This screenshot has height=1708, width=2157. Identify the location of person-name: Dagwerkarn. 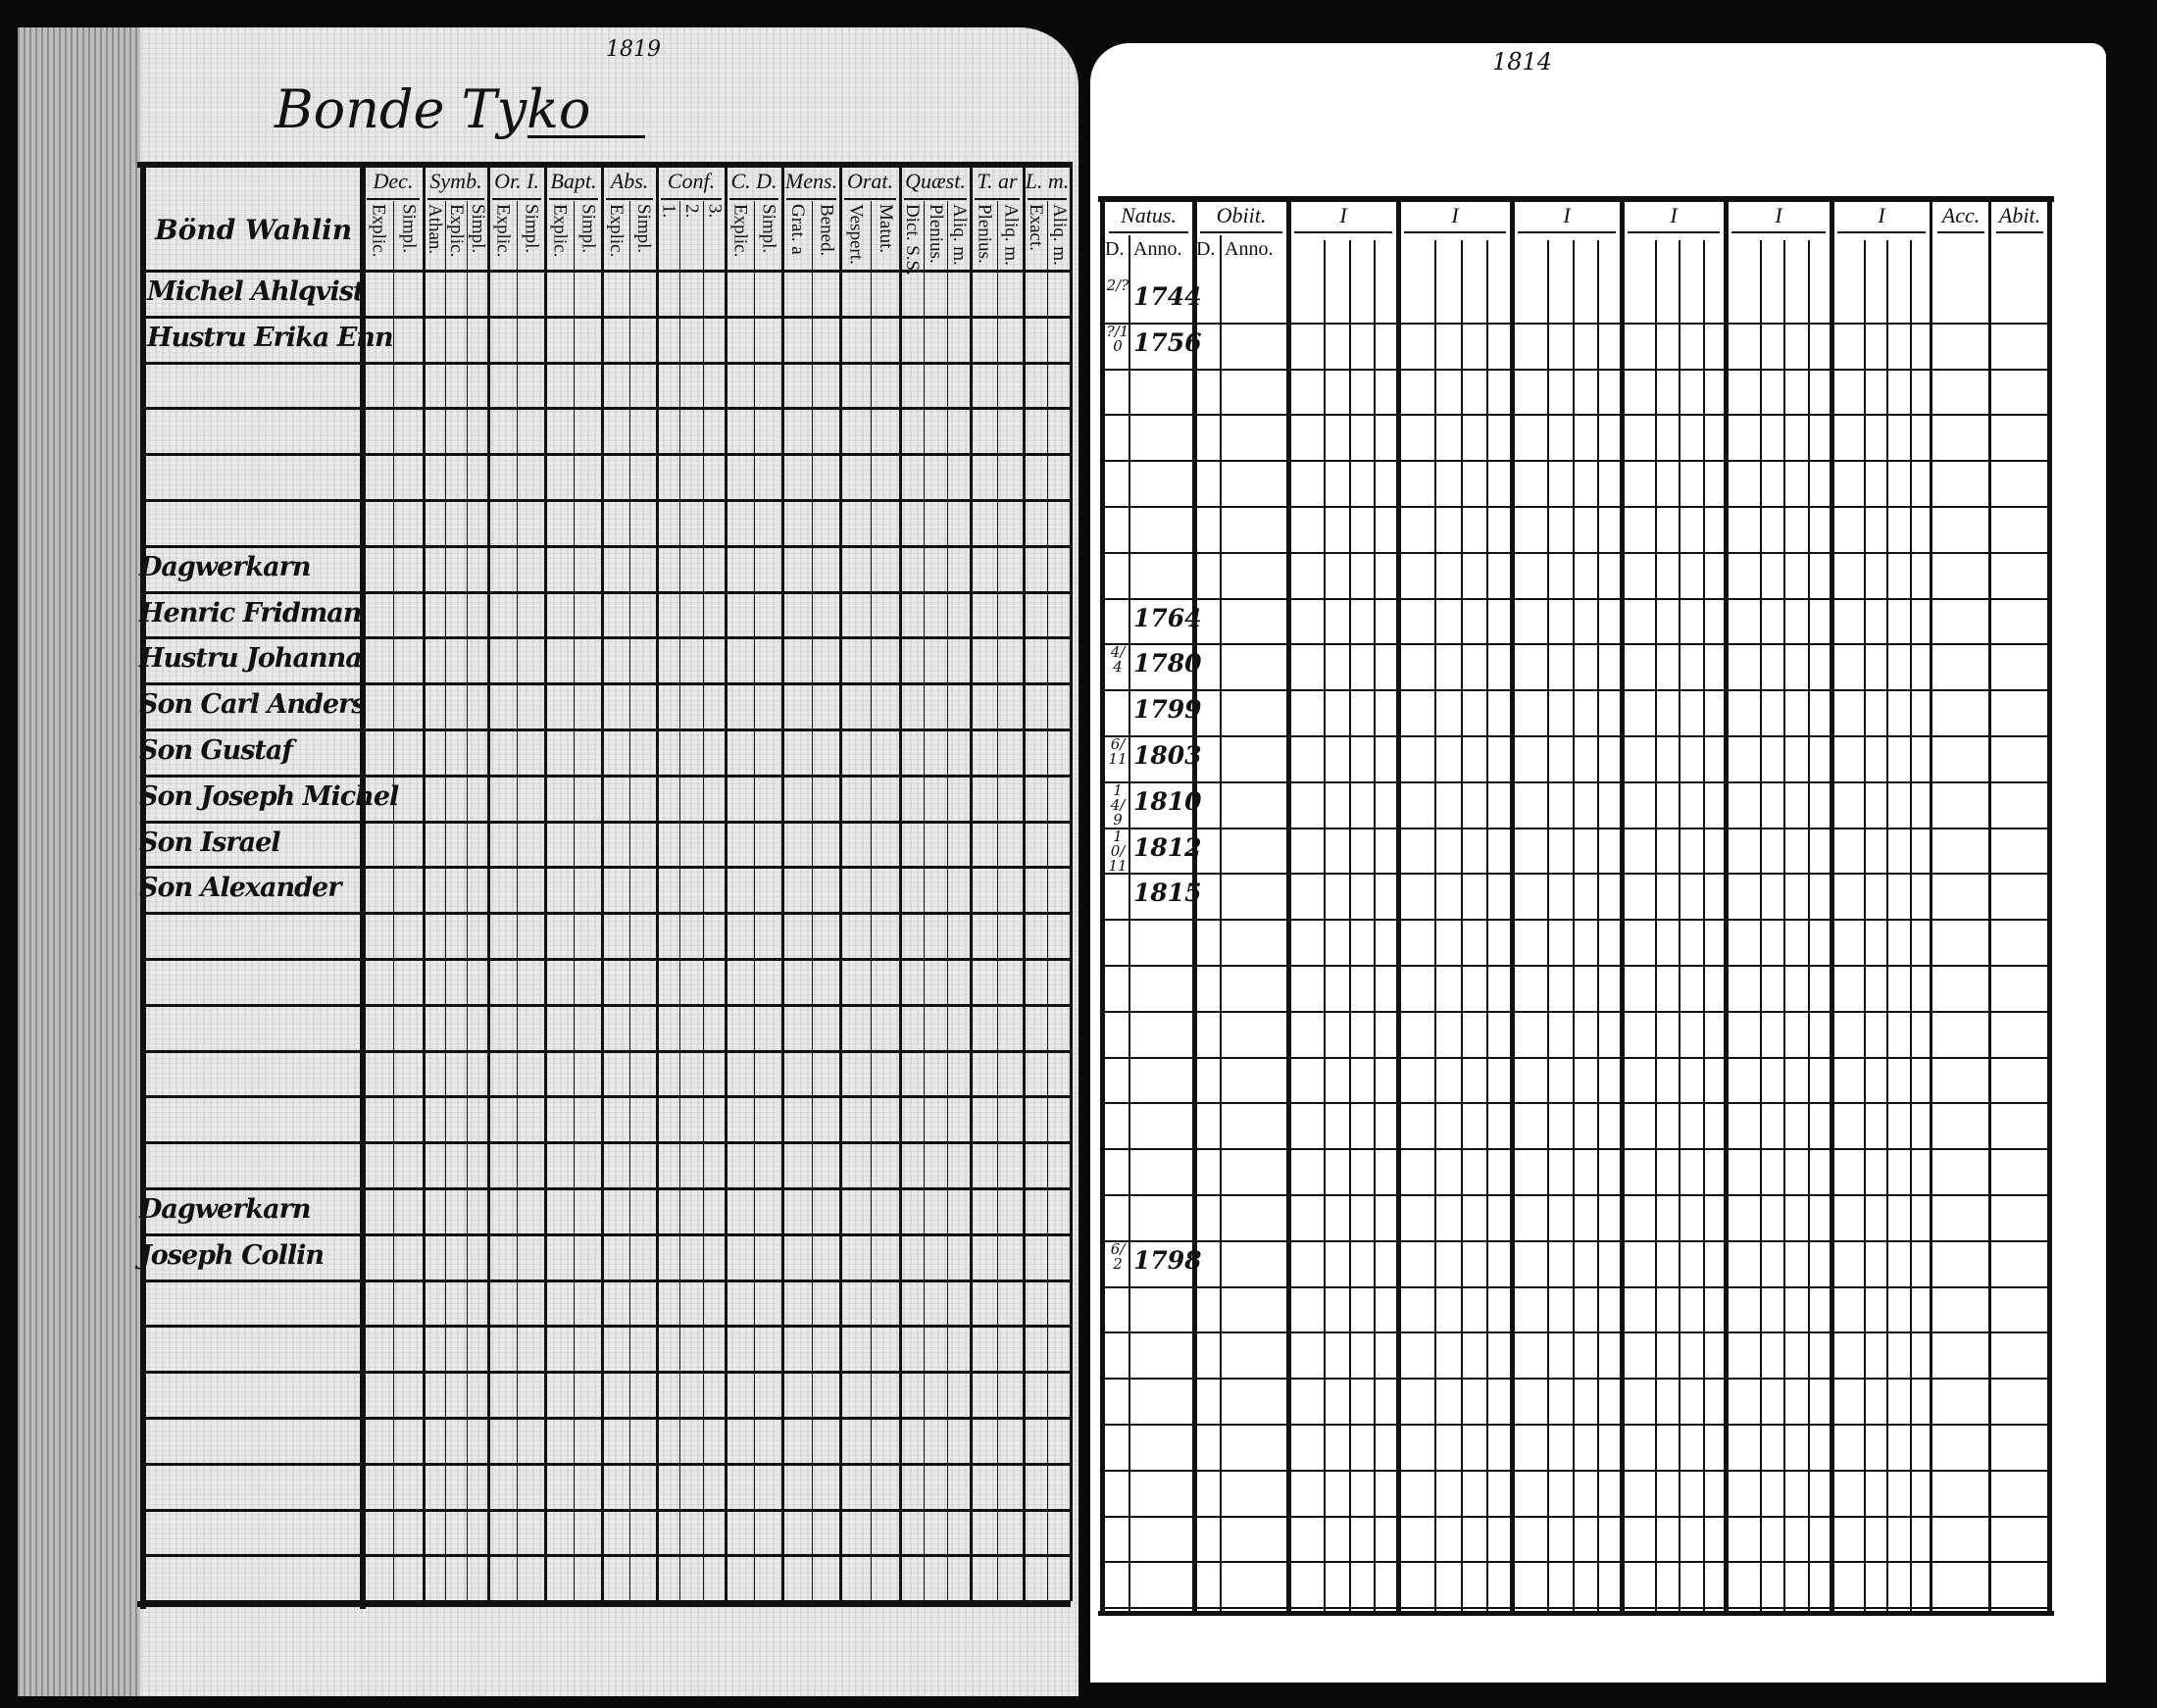
(225, 566).